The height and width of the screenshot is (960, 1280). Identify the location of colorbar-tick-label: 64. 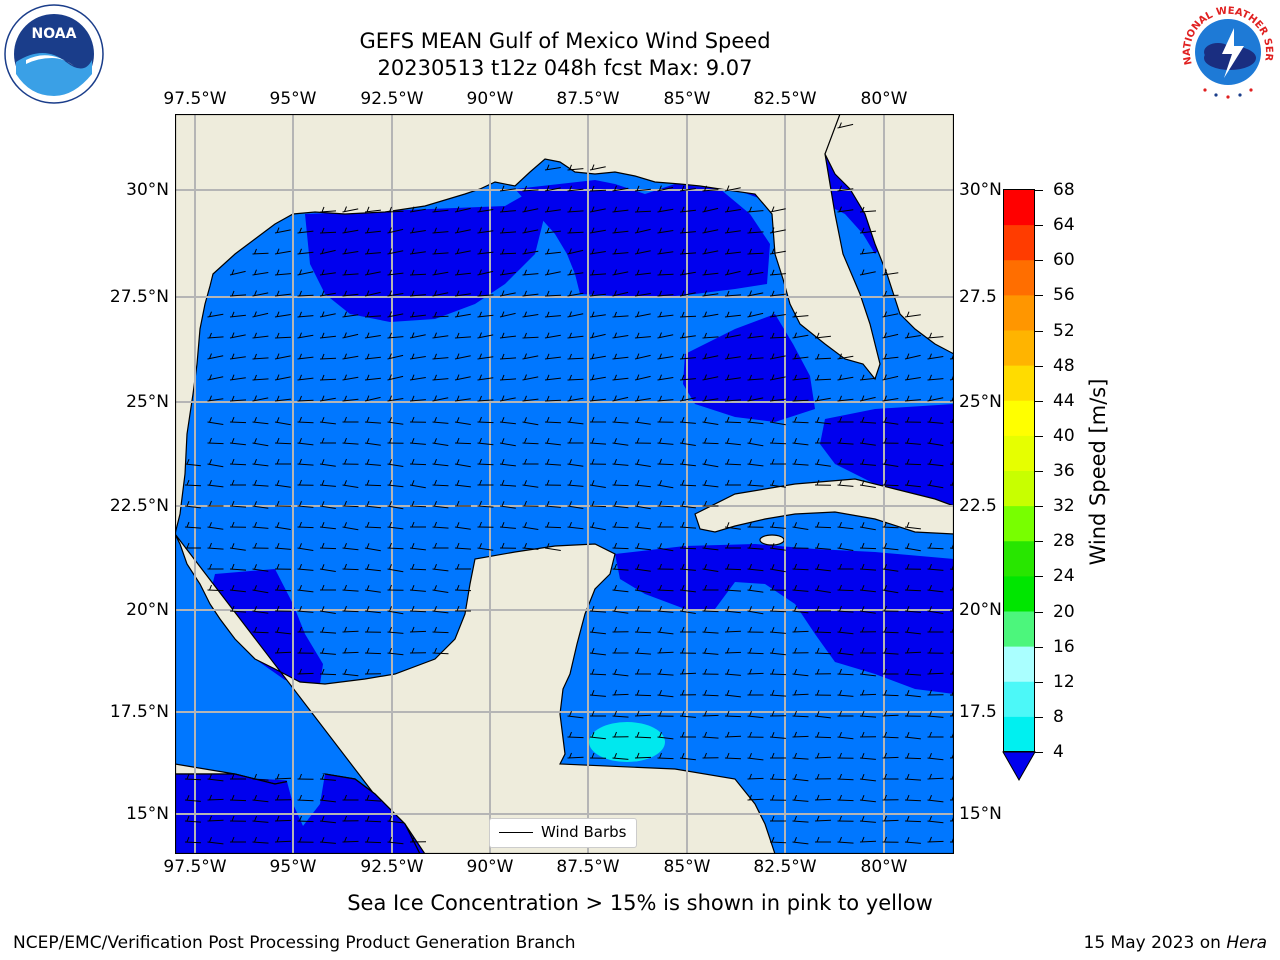
(1064, 225).